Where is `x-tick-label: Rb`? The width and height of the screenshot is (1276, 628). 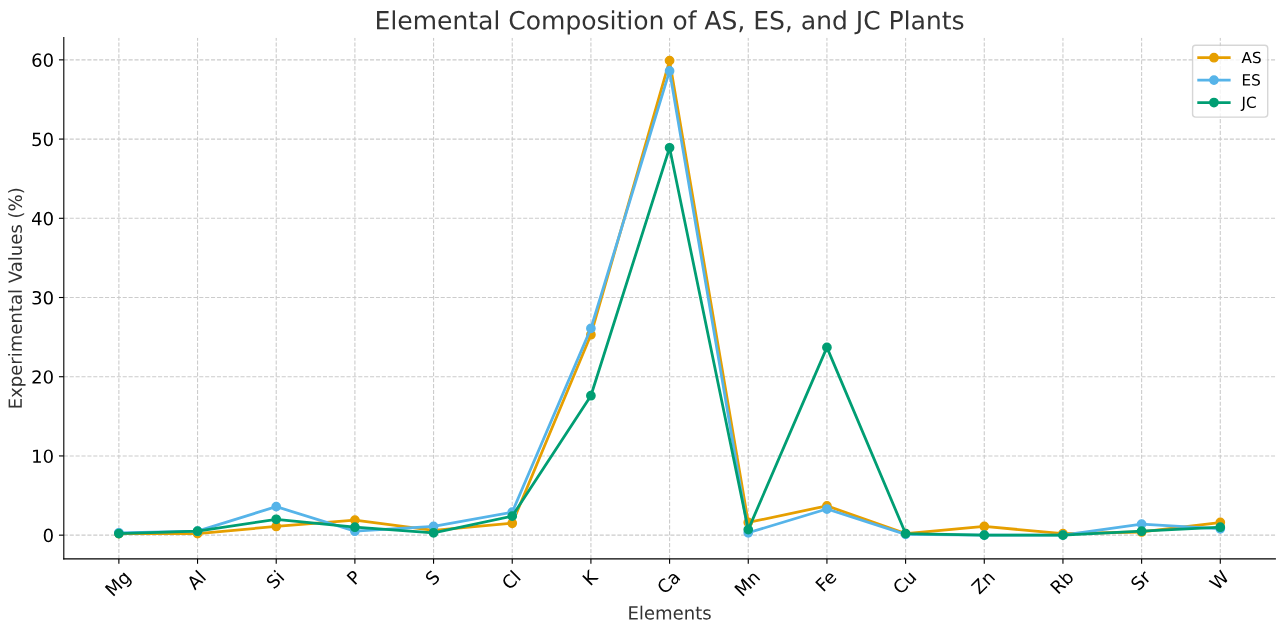
x-tick-label: Rb is located at coordinates (1062, 582).